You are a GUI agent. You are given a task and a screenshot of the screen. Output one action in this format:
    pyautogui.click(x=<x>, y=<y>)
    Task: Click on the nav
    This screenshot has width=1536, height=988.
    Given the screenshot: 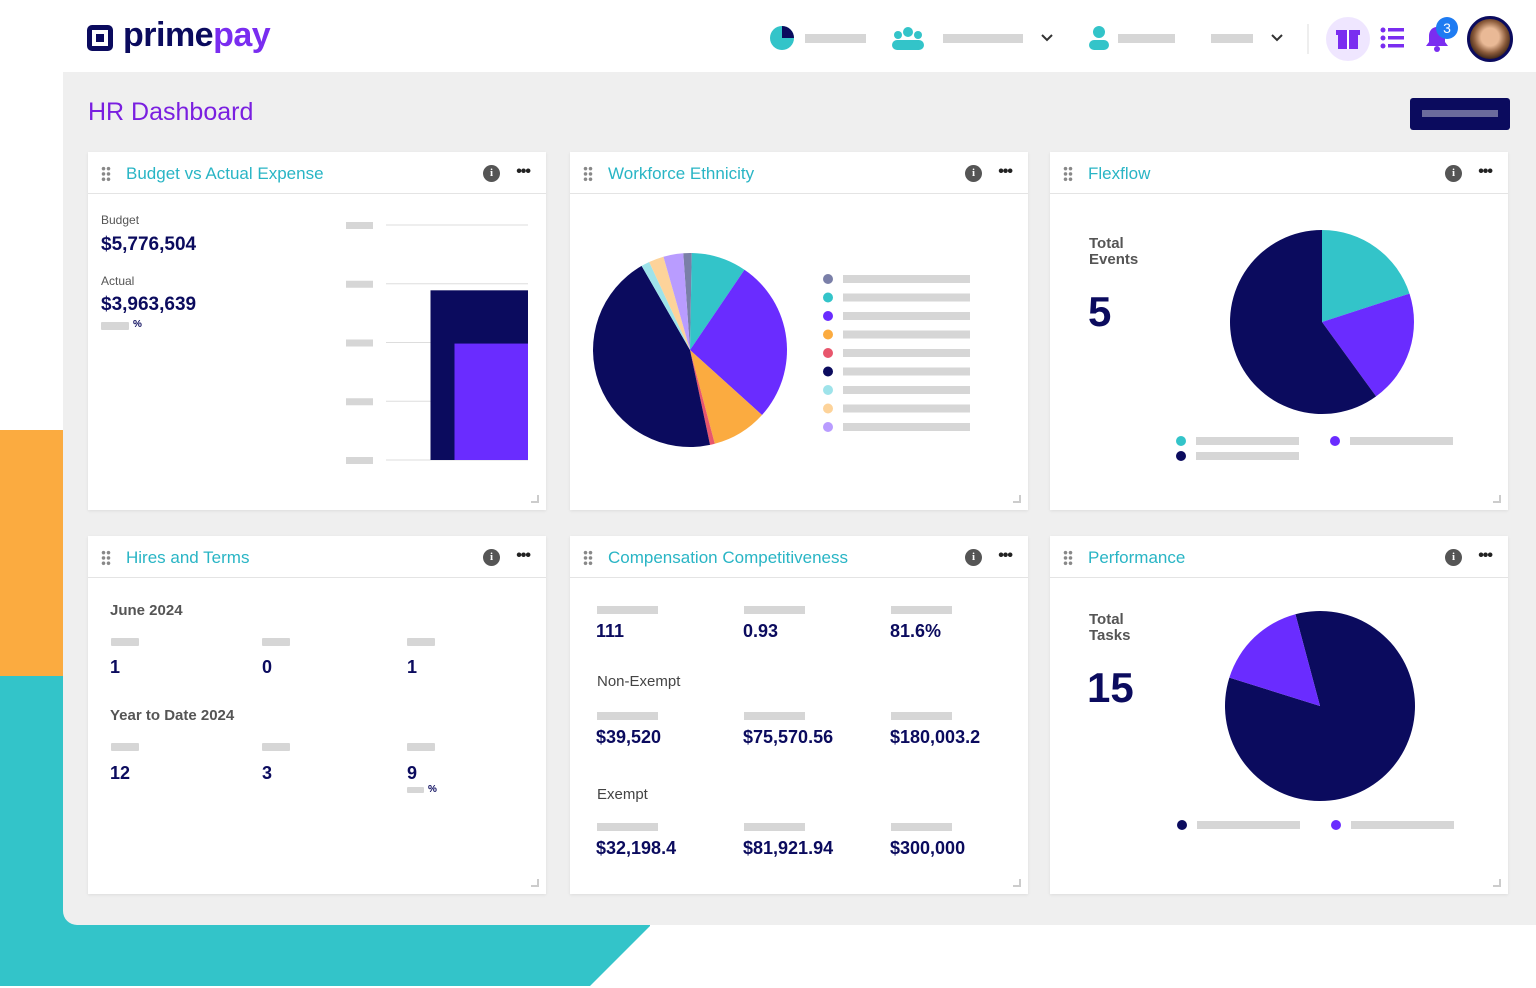 What is the action you would take?
    pyautogui.click(x=1048, y=39)
    